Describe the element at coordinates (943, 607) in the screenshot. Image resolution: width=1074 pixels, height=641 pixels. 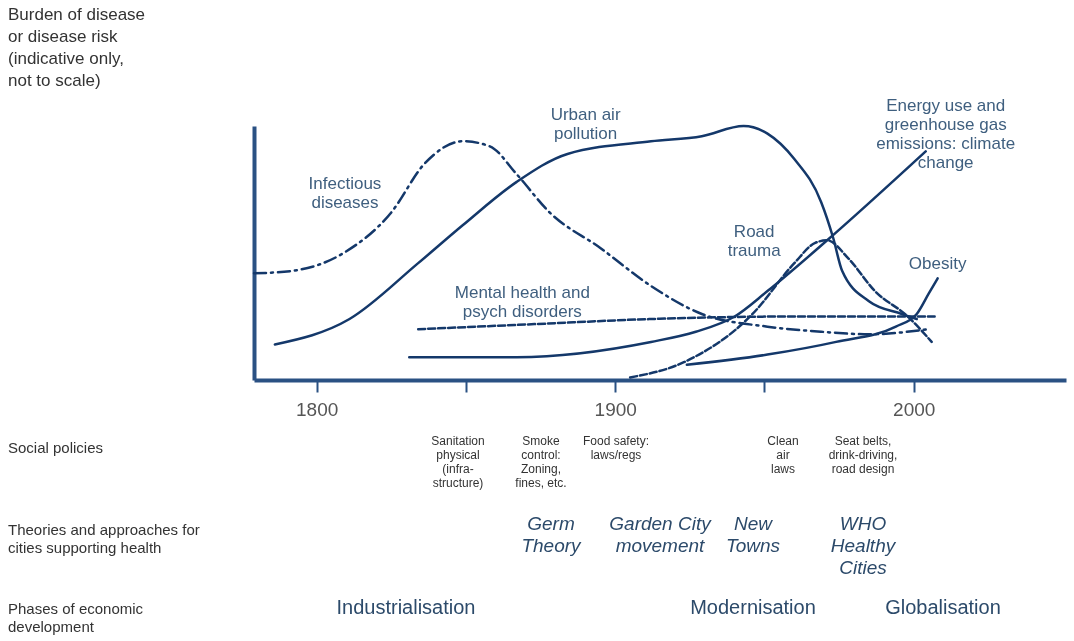
I see `text: Globalisation` at that location.